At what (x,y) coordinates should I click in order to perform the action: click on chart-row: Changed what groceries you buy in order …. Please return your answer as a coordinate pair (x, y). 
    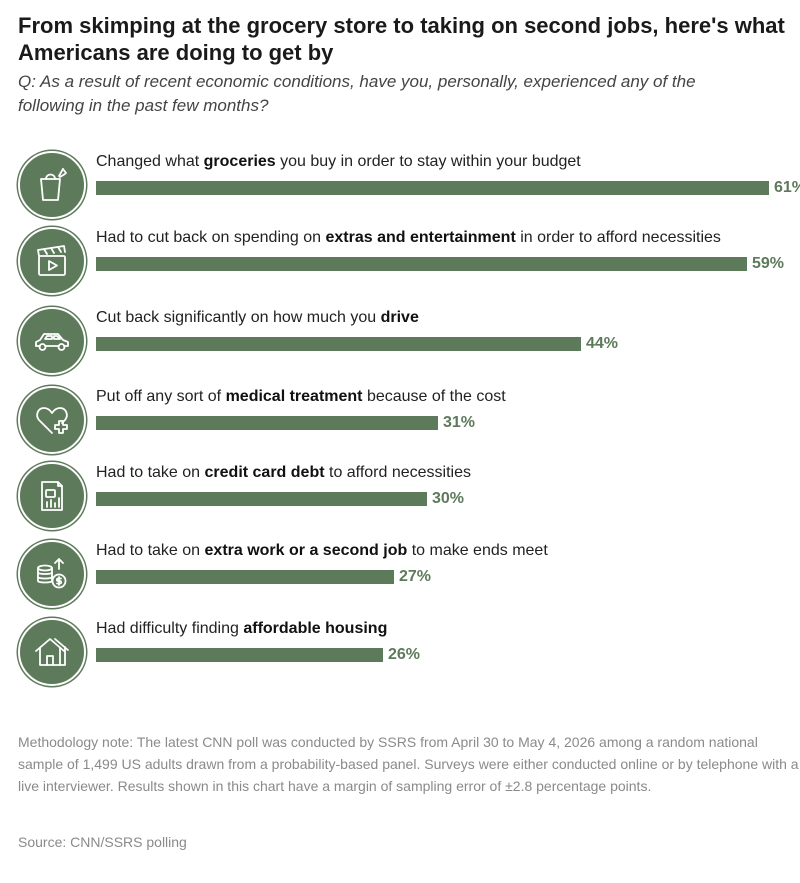
    Looking at the image, I should click on (409, 189).